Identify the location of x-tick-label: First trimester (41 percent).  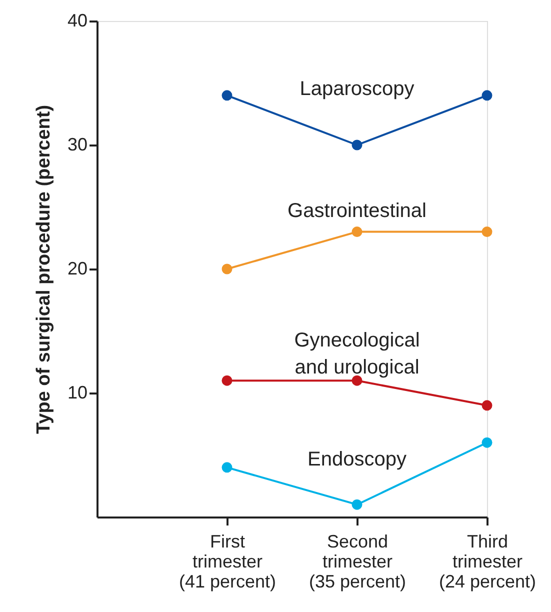
(227, 562).